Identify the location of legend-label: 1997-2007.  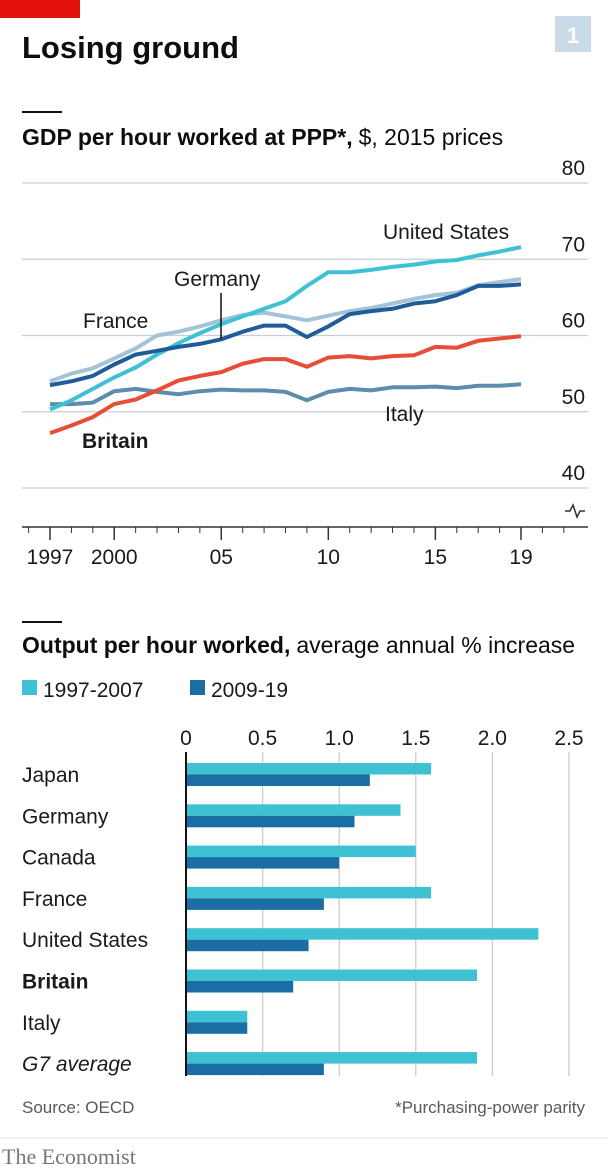
(93, 690).